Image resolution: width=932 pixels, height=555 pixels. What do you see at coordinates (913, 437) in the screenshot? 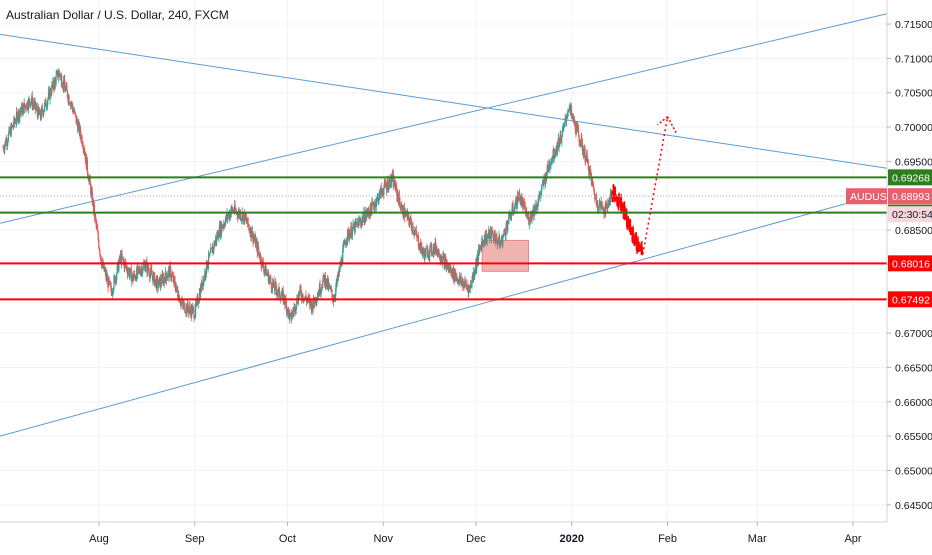
I see `y-tick-label: 0.65500` at bounding box center [913, 437].